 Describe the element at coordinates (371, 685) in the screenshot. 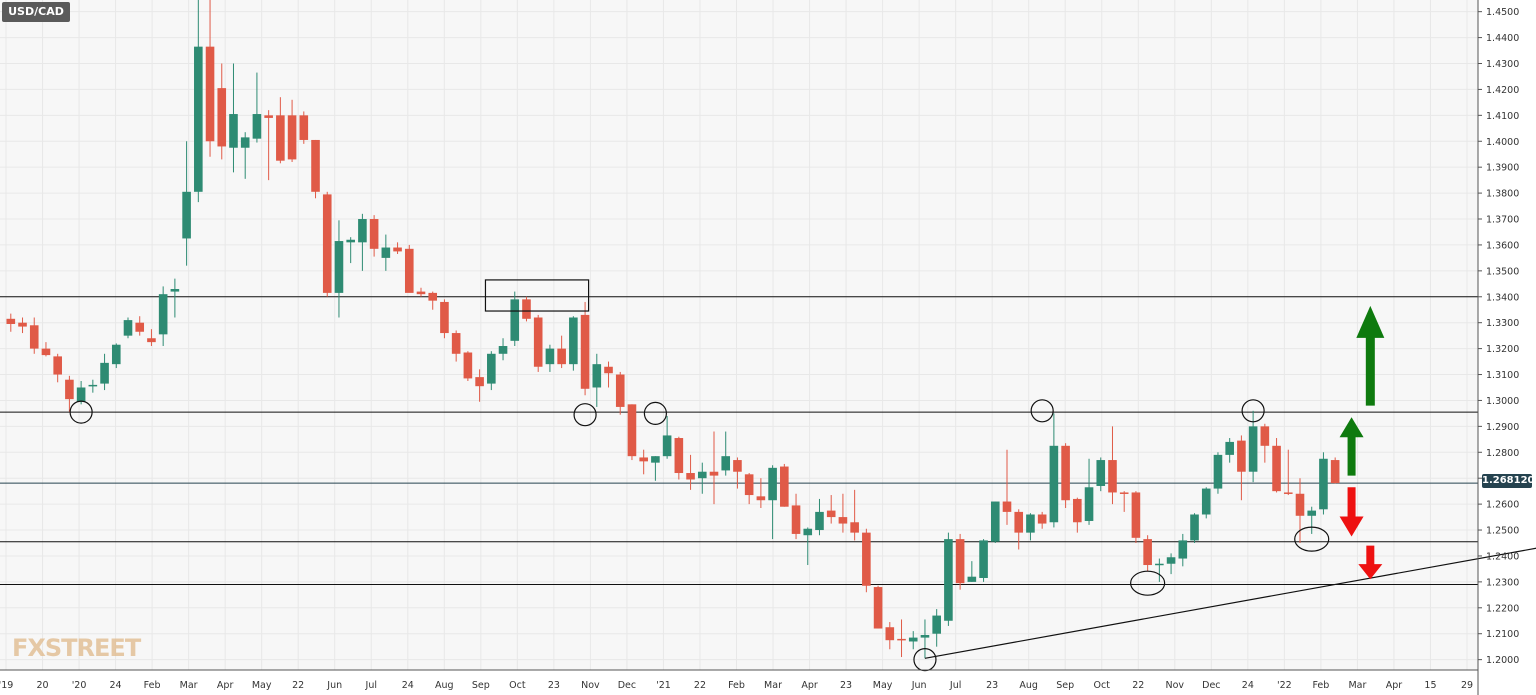

I see `time-tick-label: Jul` at that location.